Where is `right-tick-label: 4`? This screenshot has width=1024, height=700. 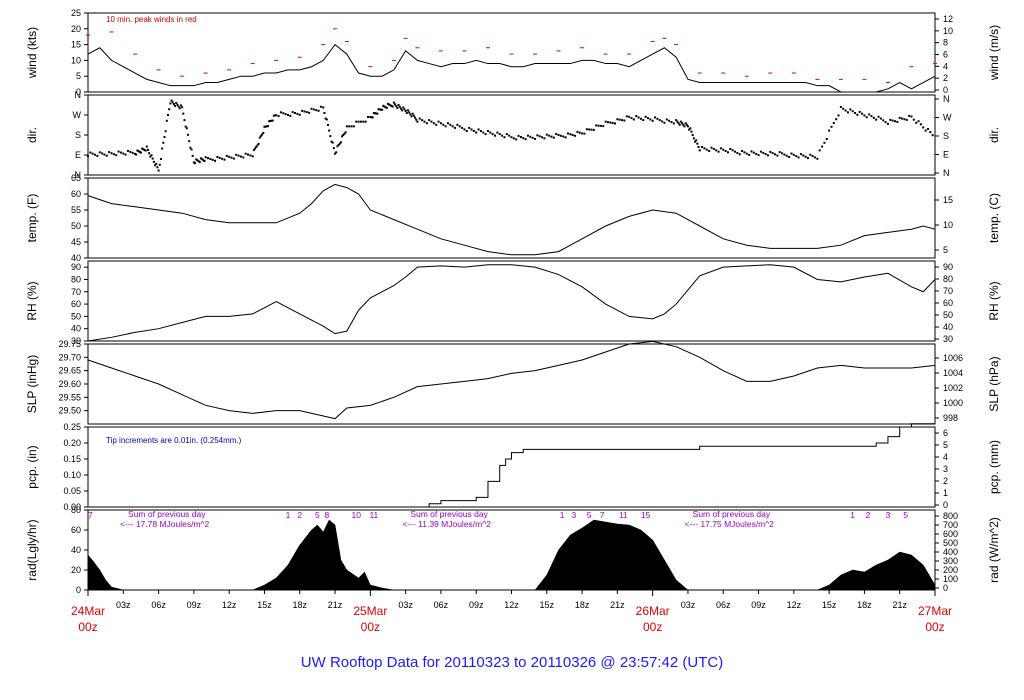 right-tick-label: 4 is located at coordinates (945, 457).